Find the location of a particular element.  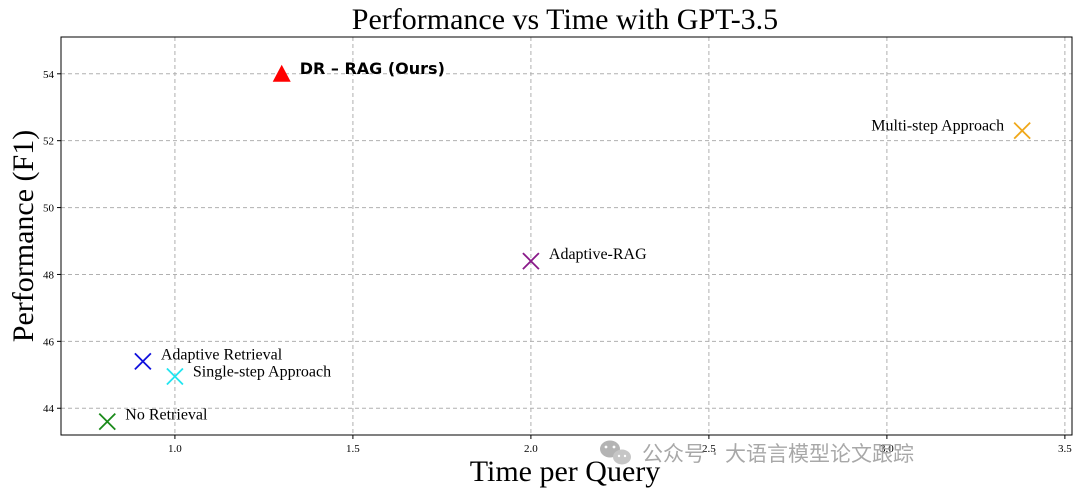

point-label: Multi-step Approach is located at coordinates (937, 126).